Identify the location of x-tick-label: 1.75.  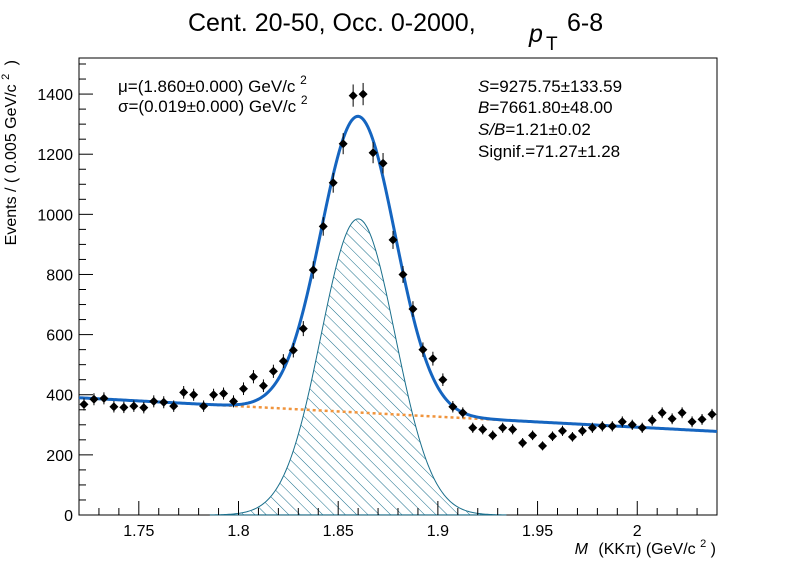
(138, 531).